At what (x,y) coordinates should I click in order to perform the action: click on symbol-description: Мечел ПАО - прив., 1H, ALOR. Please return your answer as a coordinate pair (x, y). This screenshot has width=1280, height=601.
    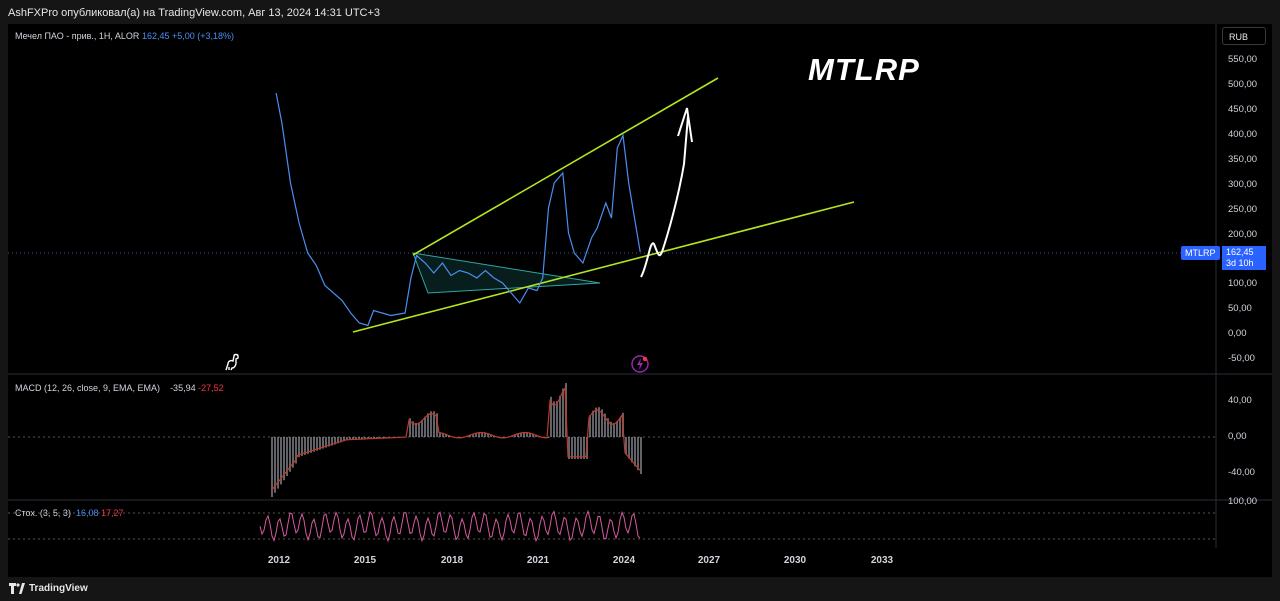
    Looking at the image, I should click on (77, 36).